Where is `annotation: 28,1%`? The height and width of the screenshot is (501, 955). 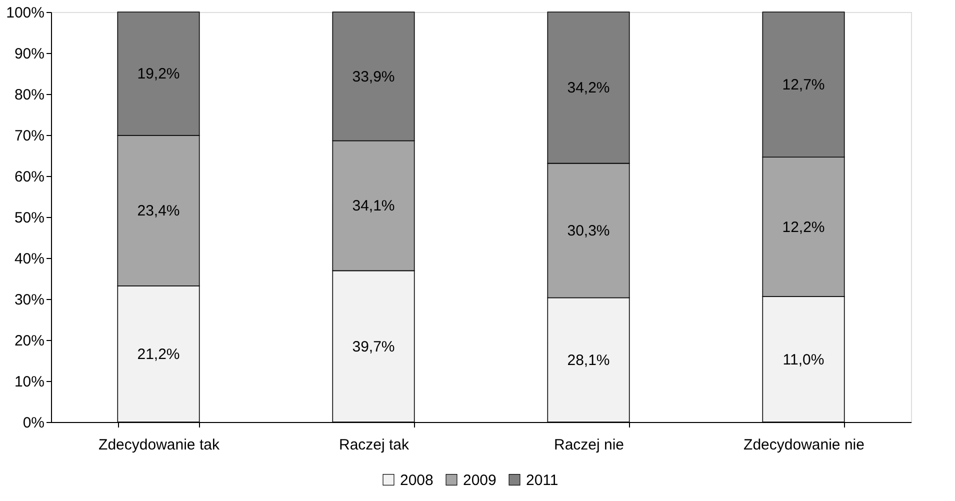 annotation: 28,1% is located at coordinates (588, 360).